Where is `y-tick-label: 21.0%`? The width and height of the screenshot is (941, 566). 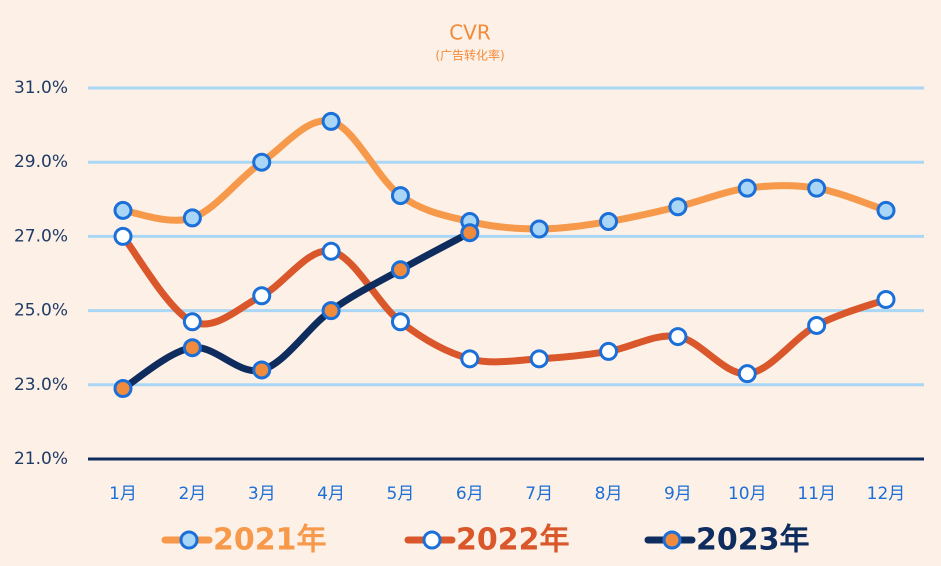 y-tick-label: 21.0% is located at coordinates (41, 459).